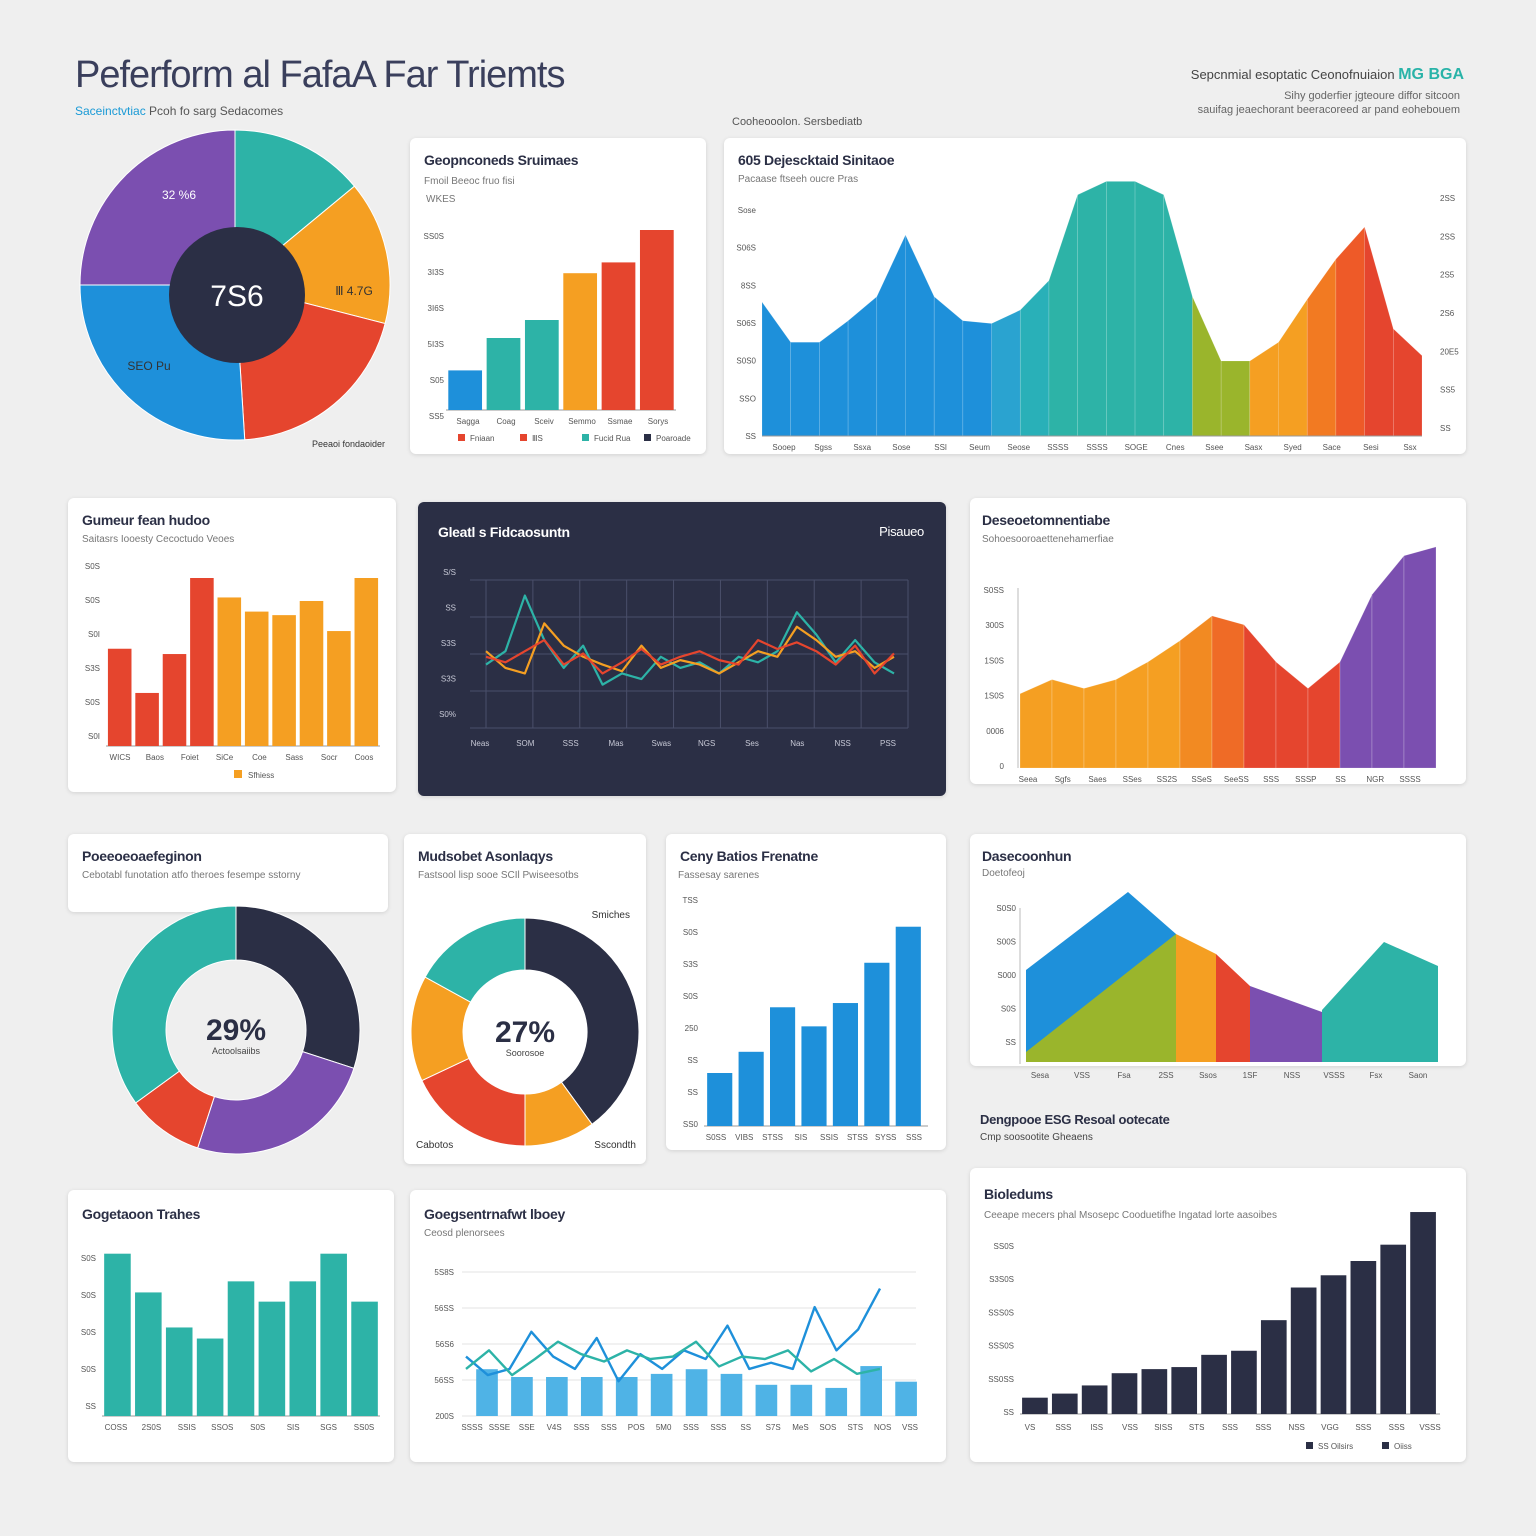 The image size is (1536, 1536). I want to click on pie-top-svg: 7S6 32 %6 Ⅲ 4.7G SEO Pu Peeaoi fondaoider, so click(235, 289).